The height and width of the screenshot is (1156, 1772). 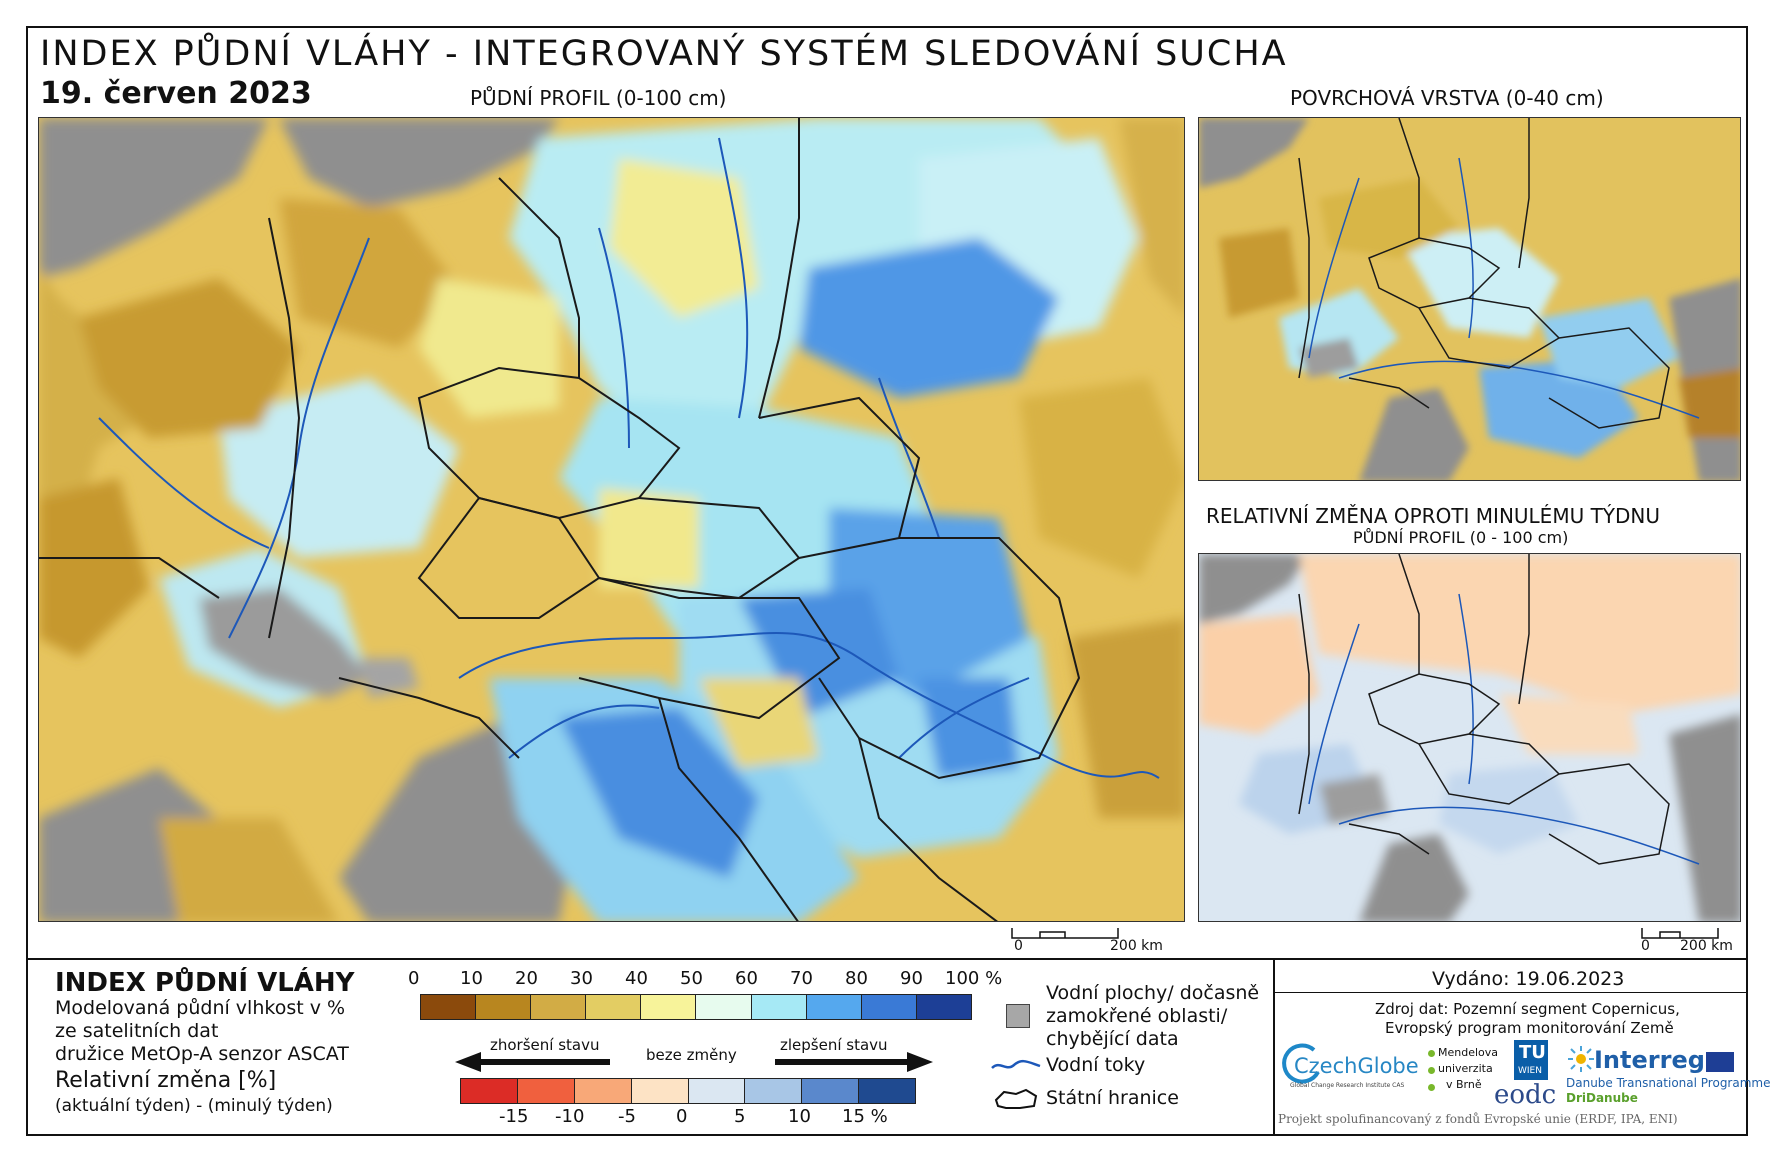 What do you see at coordinates (1096, 1065) in the screenshot?
I see `rivers-label: Vodní toky` at bounding box center [1096, 1065].